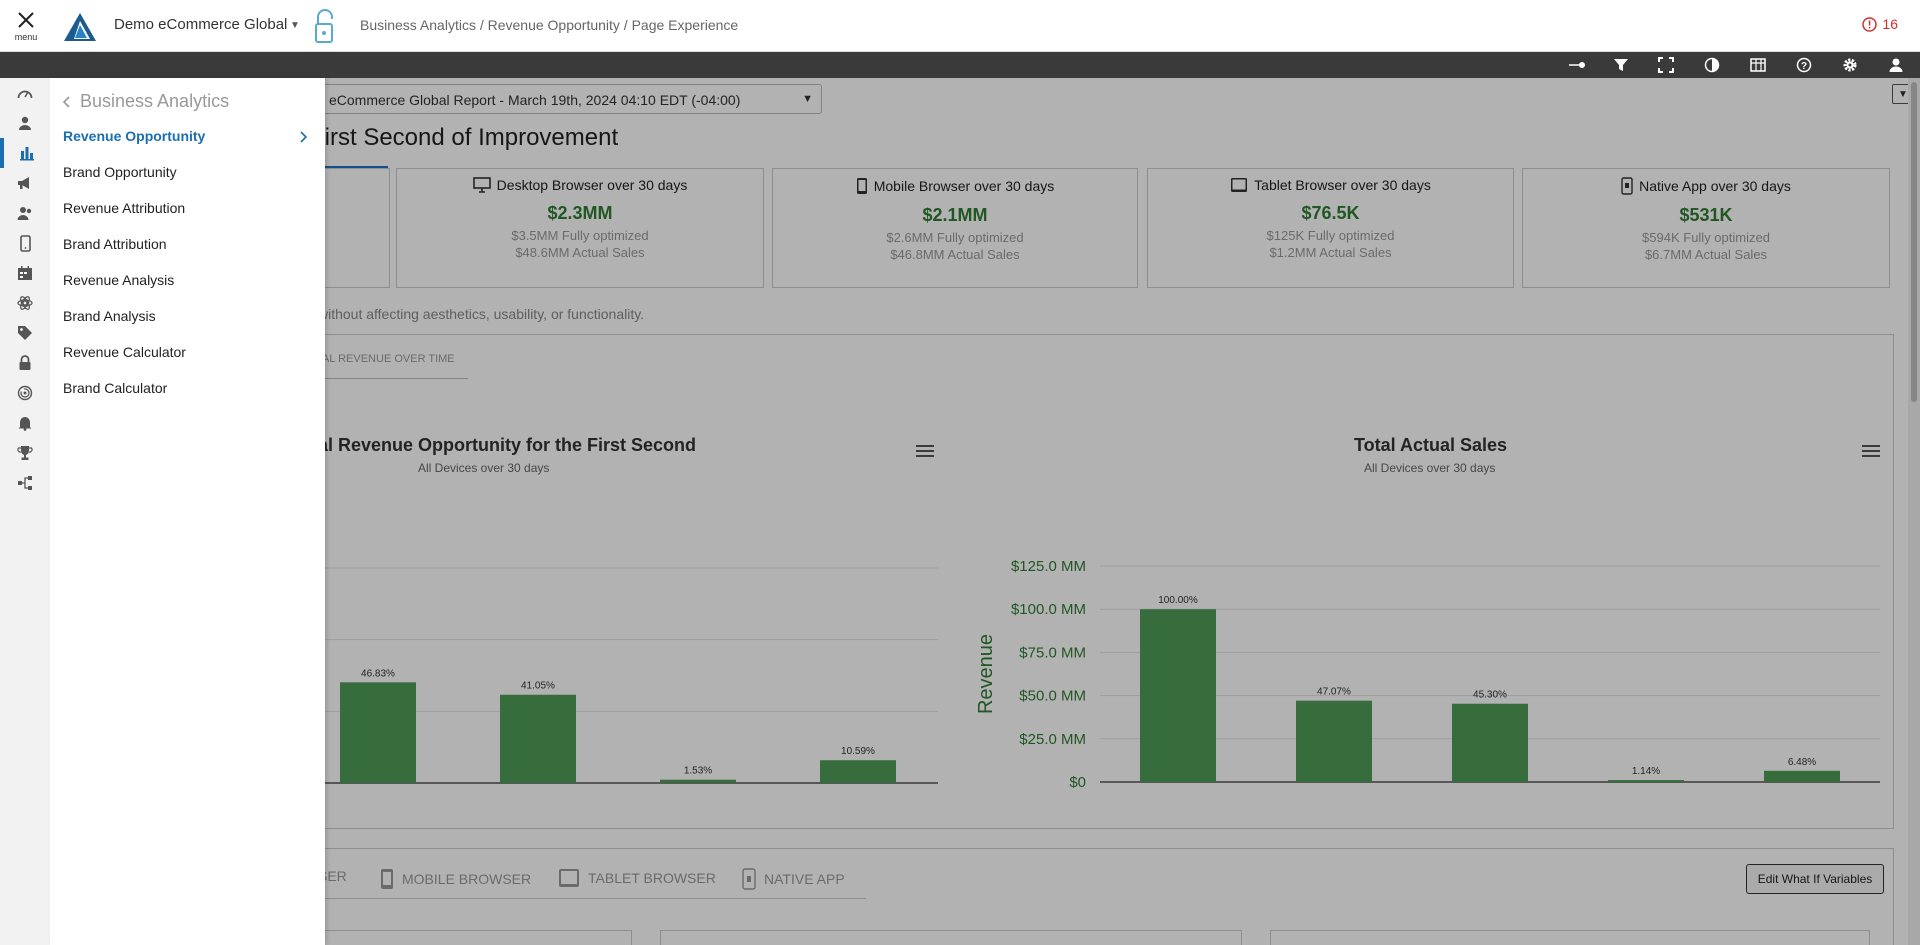 The width and height of the screenshot is (1920, 945). I want to click on rail-tags, so click(25, 333).